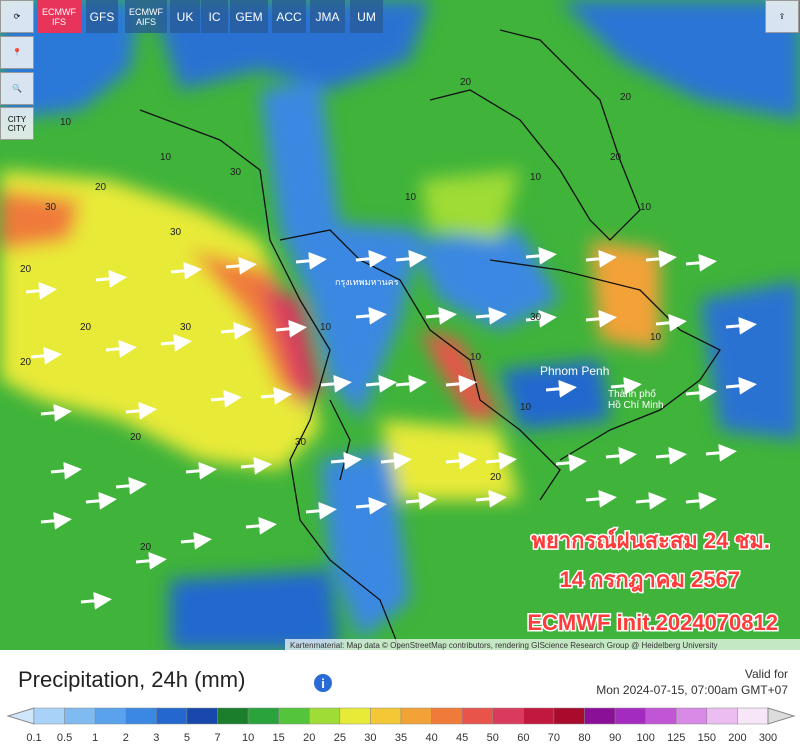 This screenshot has width=800, height=749. Describe the element at coordinates (462, 738) in the screenshot. I see `legend-level: 45` at that location.